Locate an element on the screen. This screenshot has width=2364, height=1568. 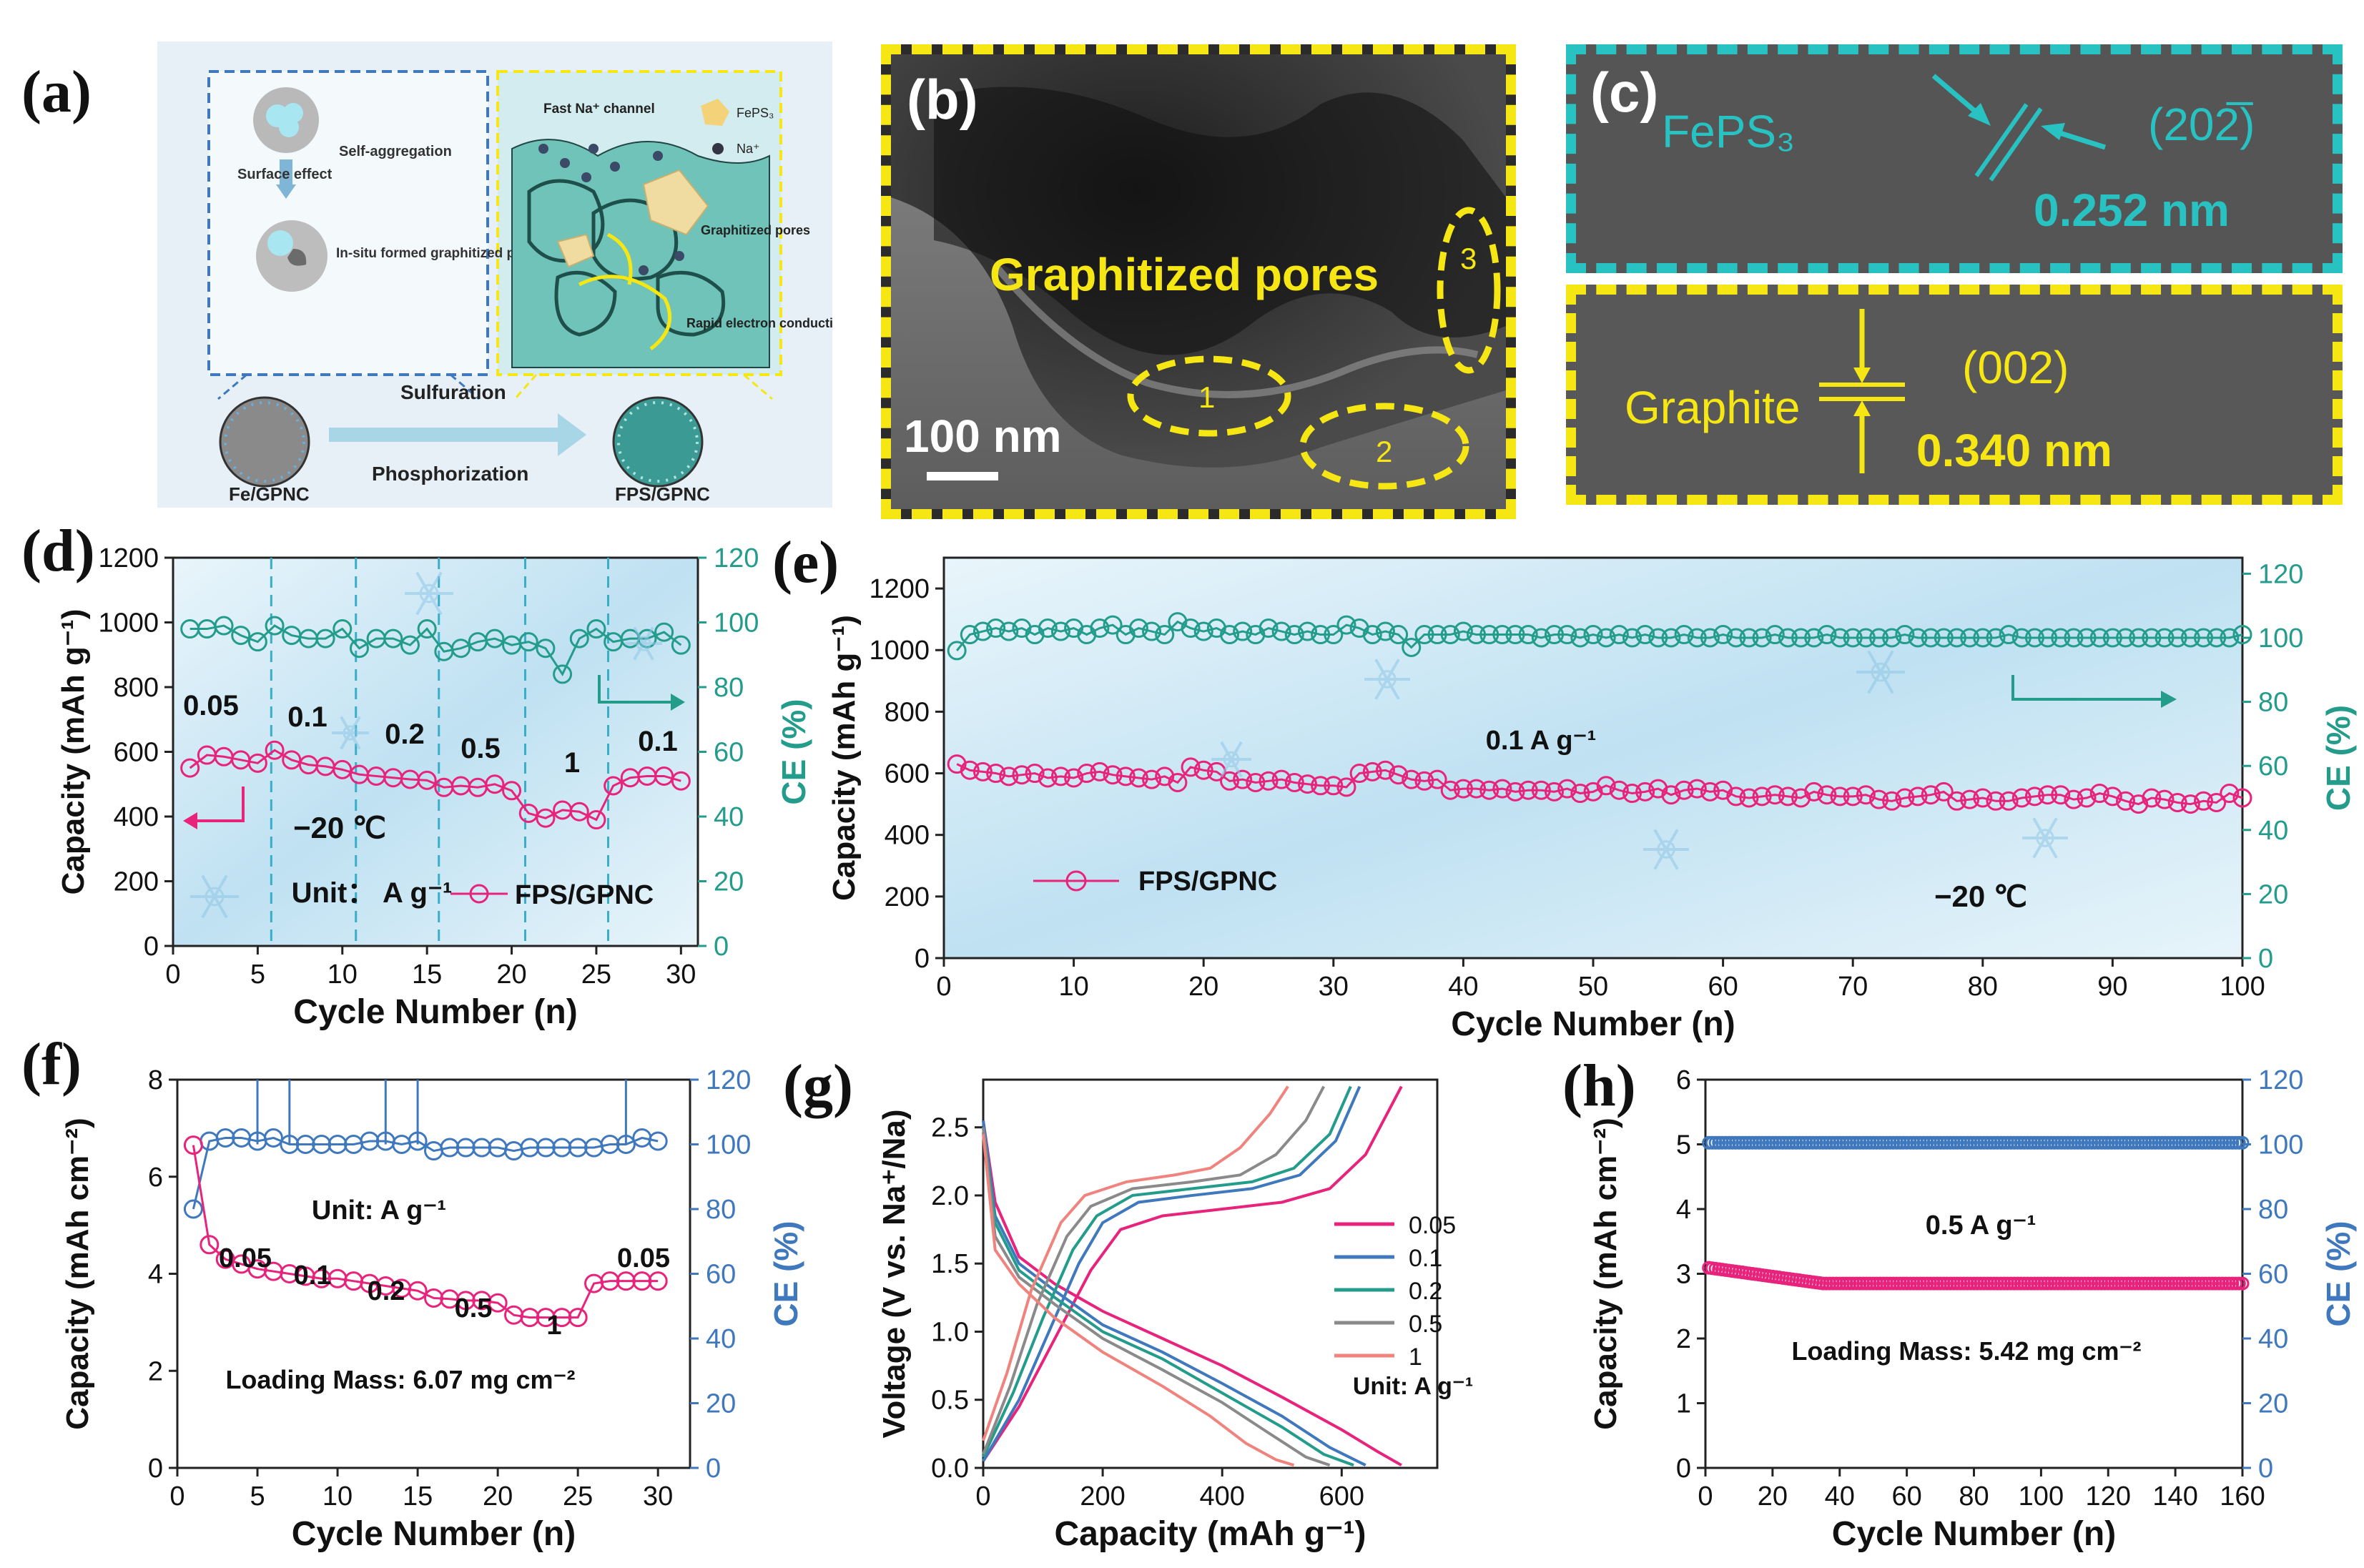
fepss-crystal-icon is located at coordinates (675, 202).